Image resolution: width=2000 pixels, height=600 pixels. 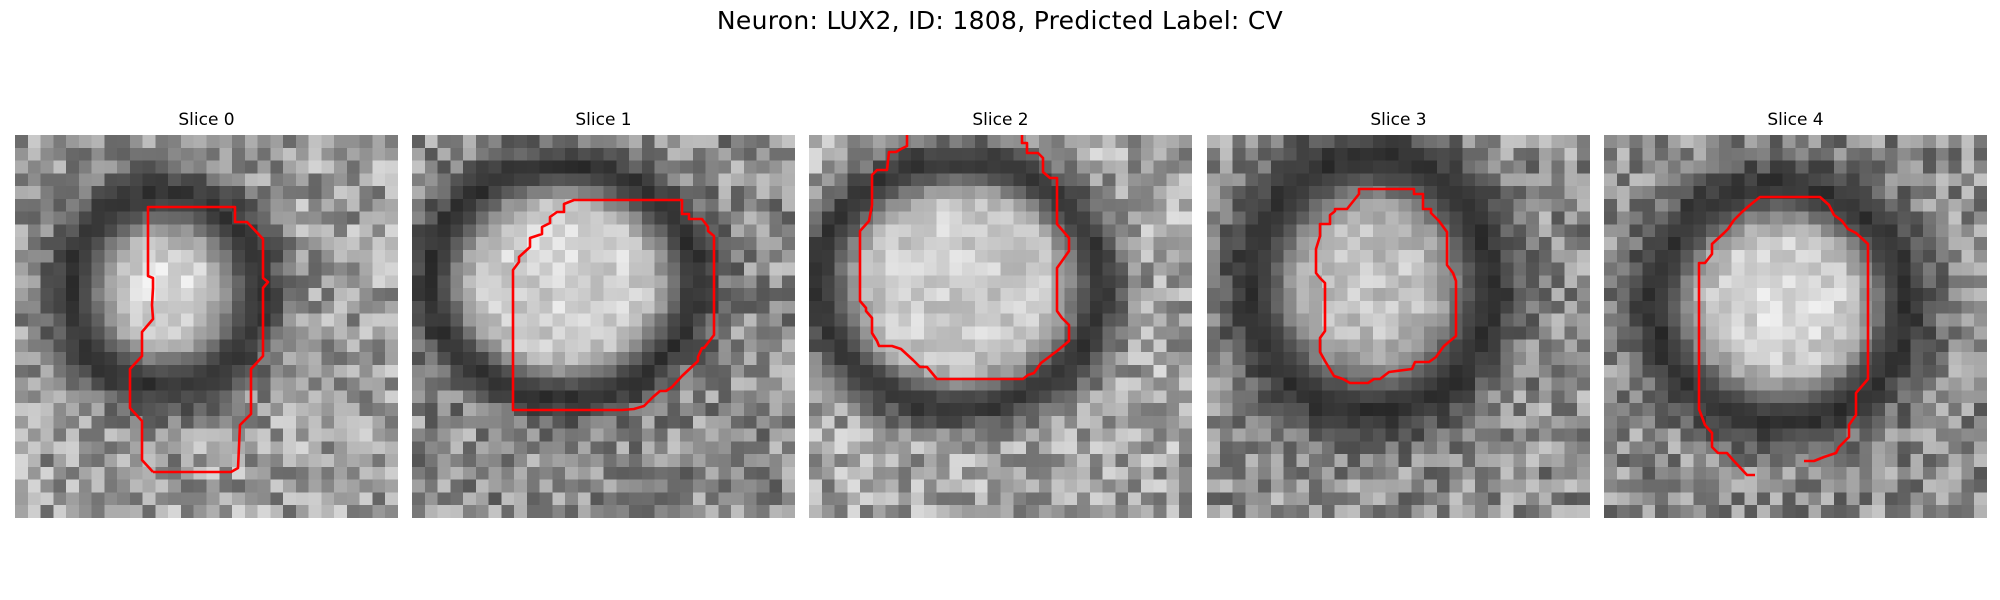 What do you see at coordinates (1795, 120) in the screenshot?
I see `slice-title: Slice 4` at bounding box center [1795, 120].